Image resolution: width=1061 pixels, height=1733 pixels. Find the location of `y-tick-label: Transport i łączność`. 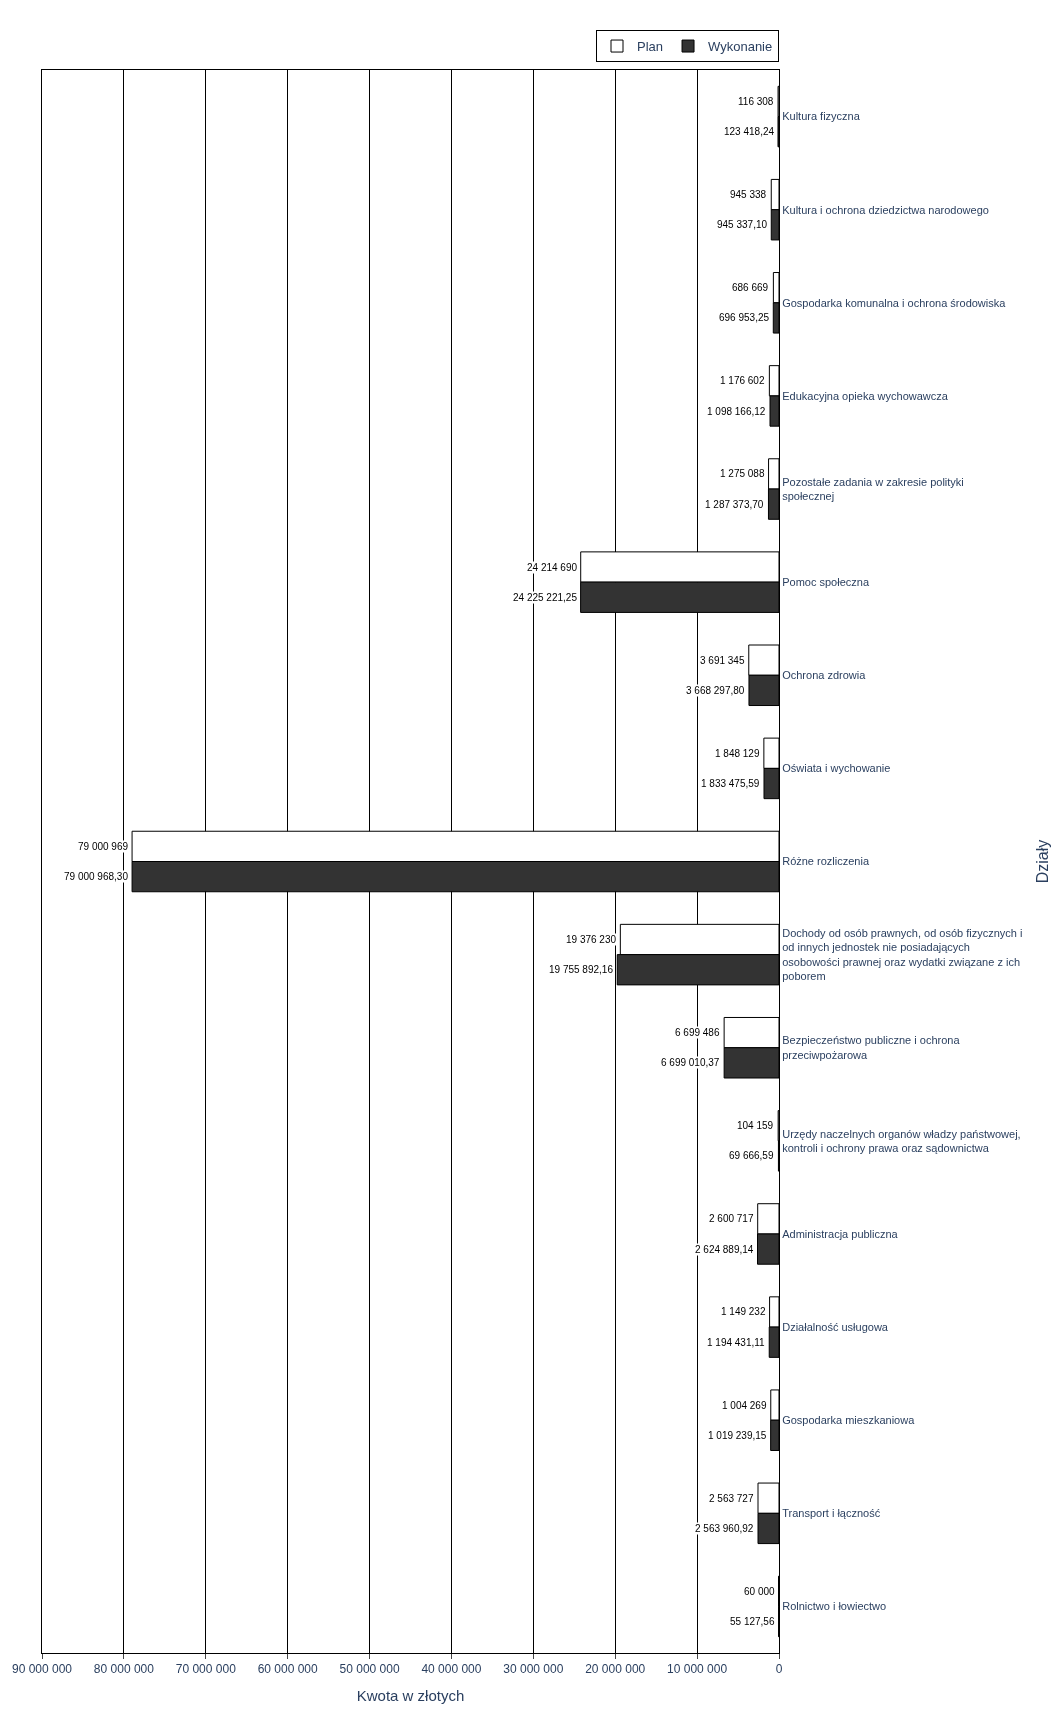

y-tick-label: Transport i łączność is located at coordinates (831, 1513).